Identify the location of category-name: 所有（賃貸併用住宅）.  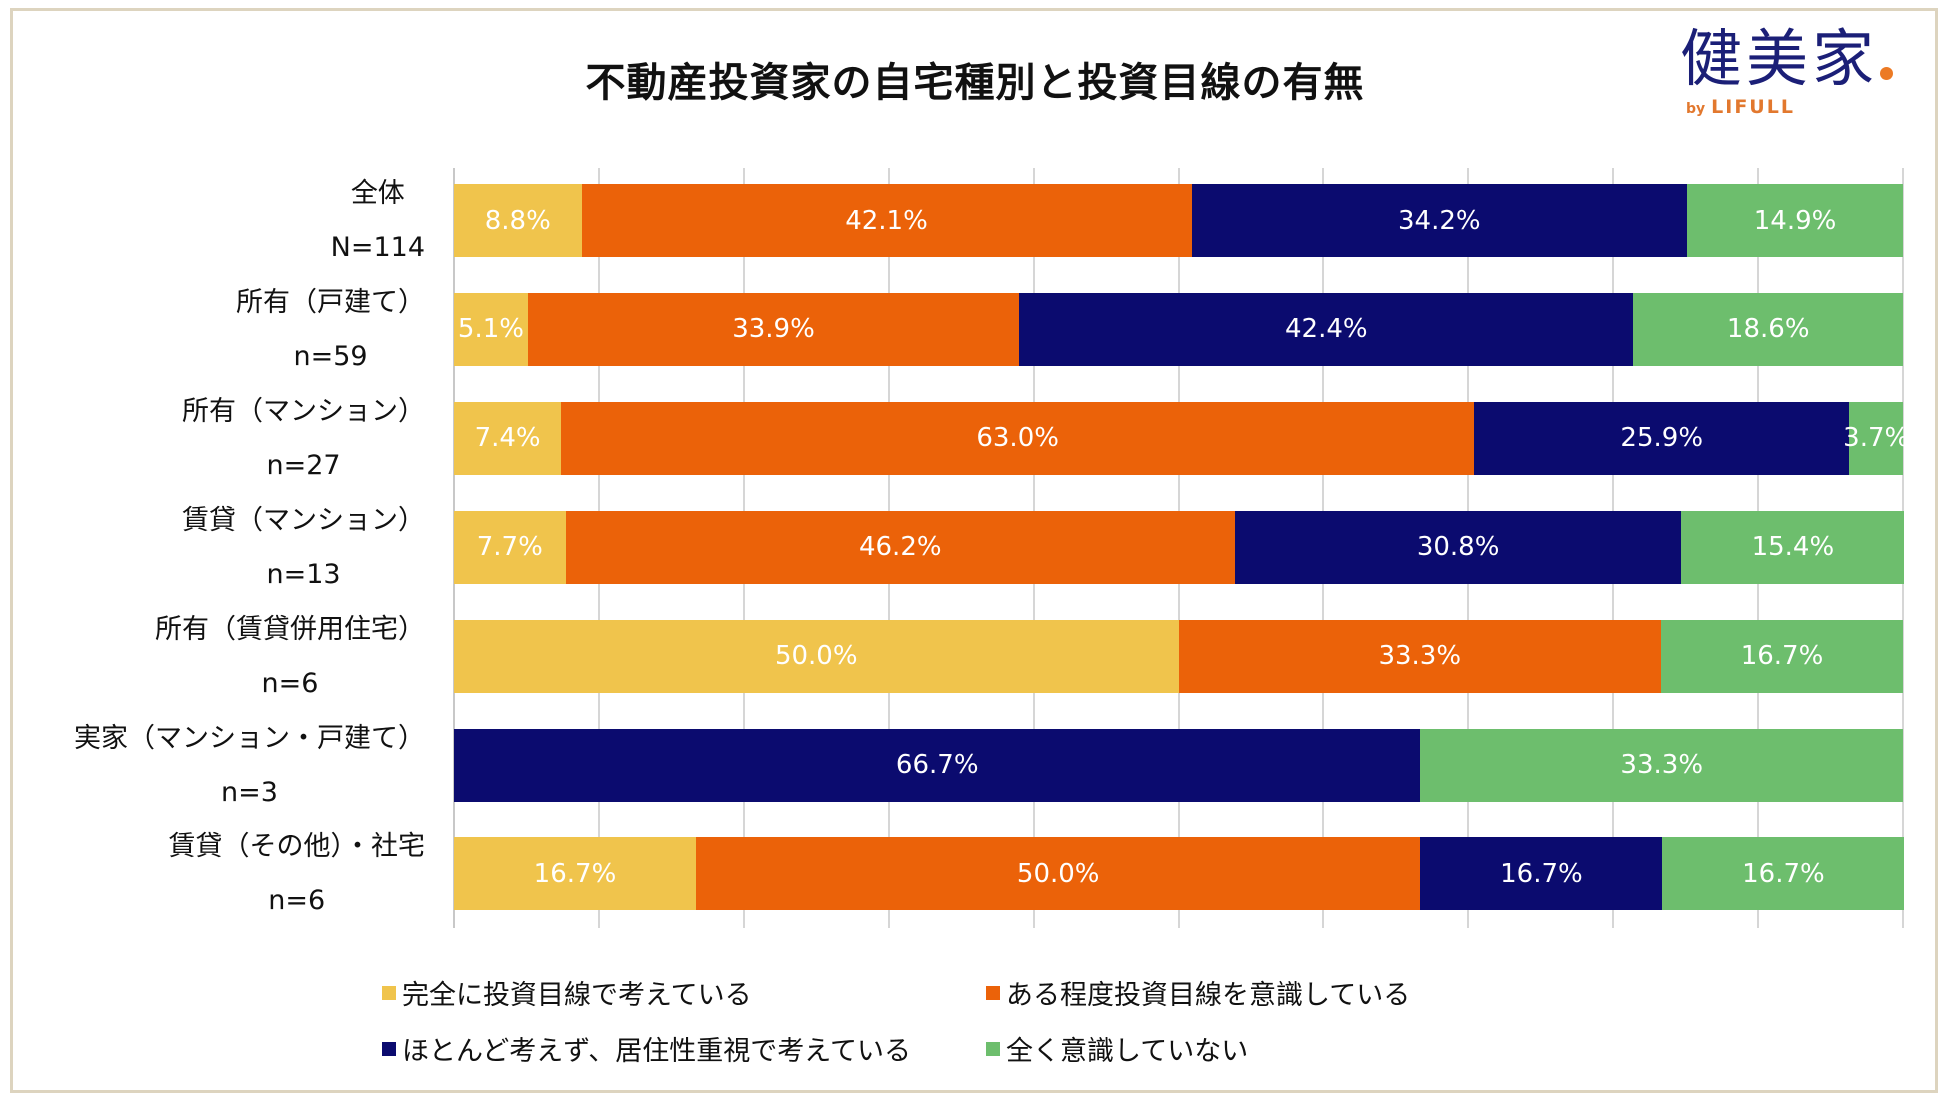
(290, 629).